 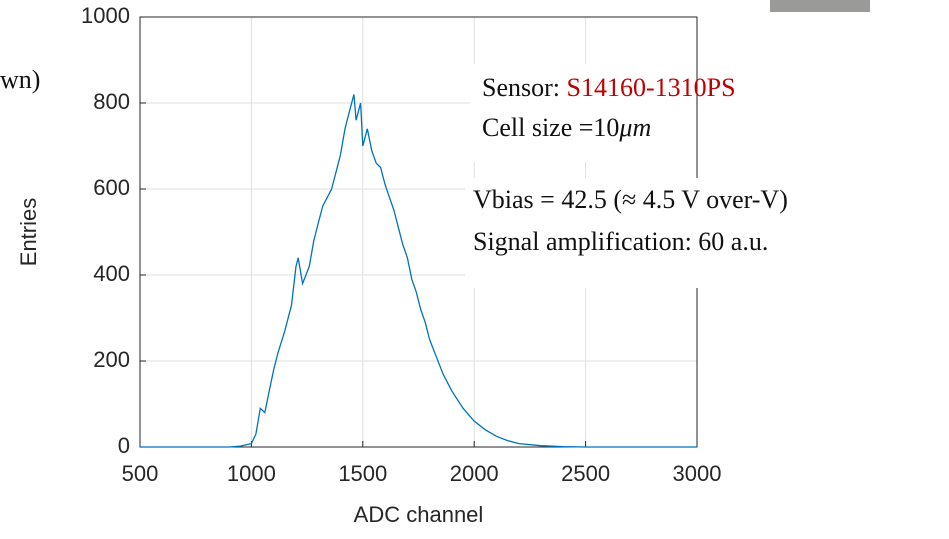 What do you see at coordinates (585, 473) in the screenshot?
I see `x-tick-label: 2500` at bounding box center [585, 473].